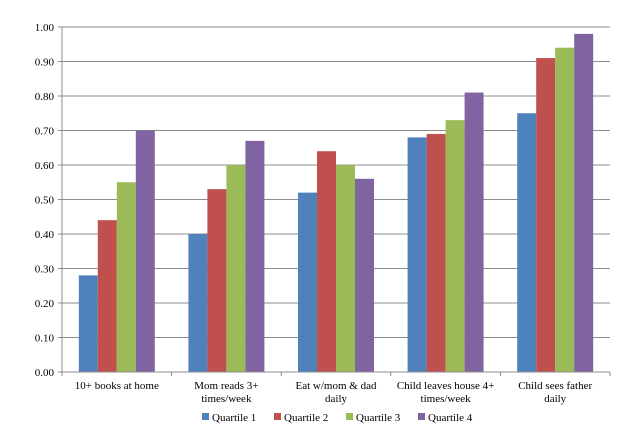  What do you see at coordinates (555, 386) in the screenshot?
I see `x-category-label: Child sees father` at bounding box center [555, 386].